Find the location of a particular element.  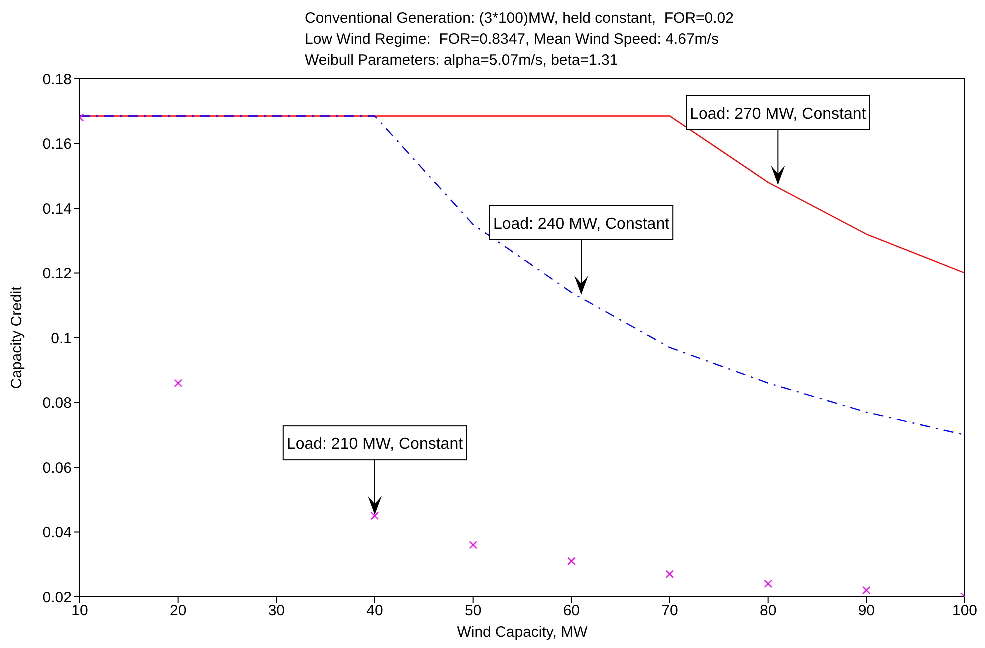

y-tick-label: 0.12 is located at coordinates (57, 274).